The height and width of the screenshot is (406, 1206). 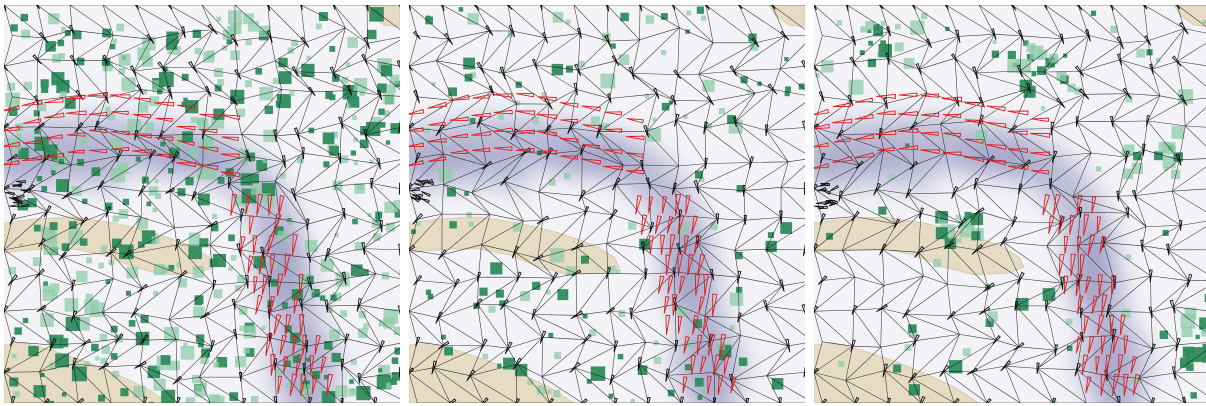 I want to click on density-core-south, so click(x=1089, y=270).